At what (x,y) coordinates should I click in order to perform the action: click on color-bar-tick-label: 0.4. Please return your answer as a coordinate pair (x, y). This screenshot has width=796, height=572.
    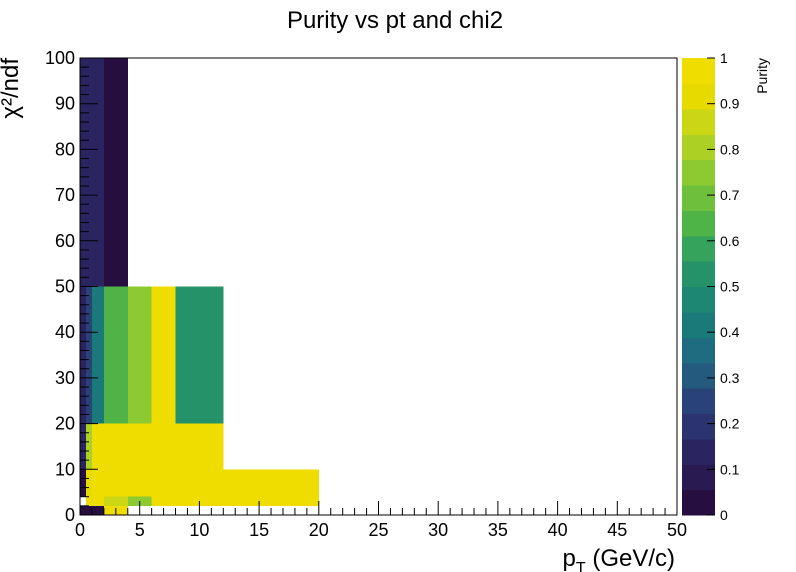
    Looking at the image, I should click on (730, 332).